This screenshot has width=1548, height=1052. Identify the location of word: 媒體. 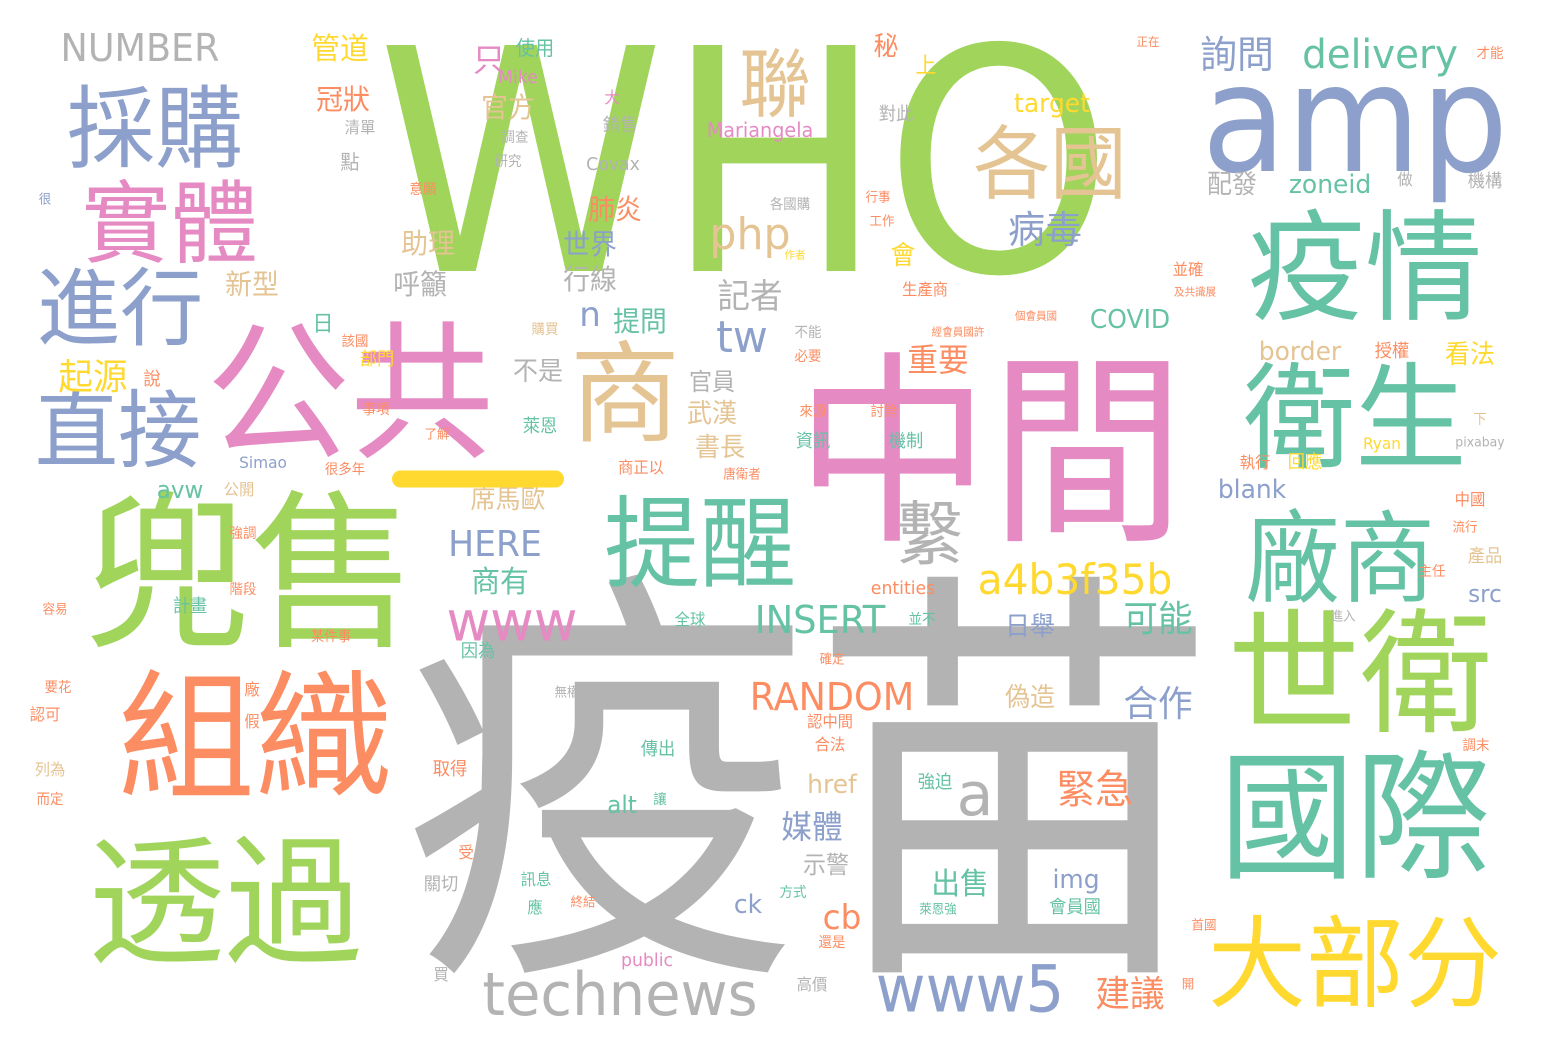
(812, 827).